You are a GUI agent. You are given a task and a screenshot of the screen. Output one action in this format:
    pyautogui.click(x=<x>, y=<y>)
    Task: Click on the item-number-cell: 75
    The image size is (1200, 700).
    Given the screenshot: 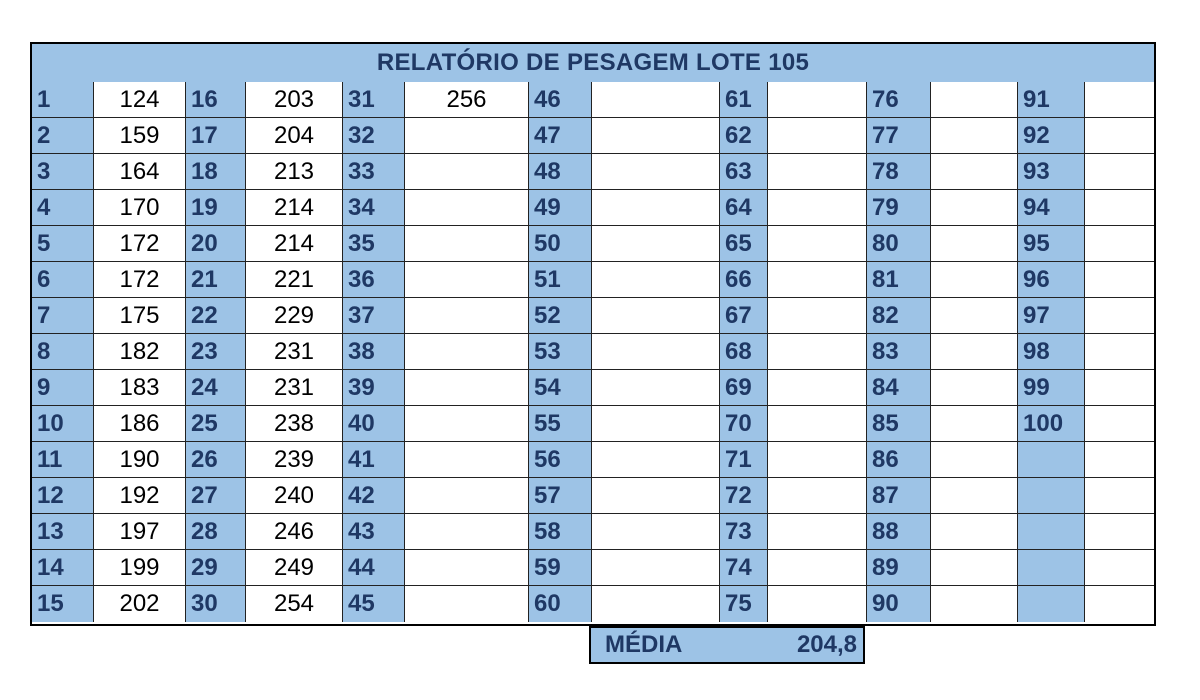 What is the action you would take?
    pyautogui.click(x=744, y=604)
    